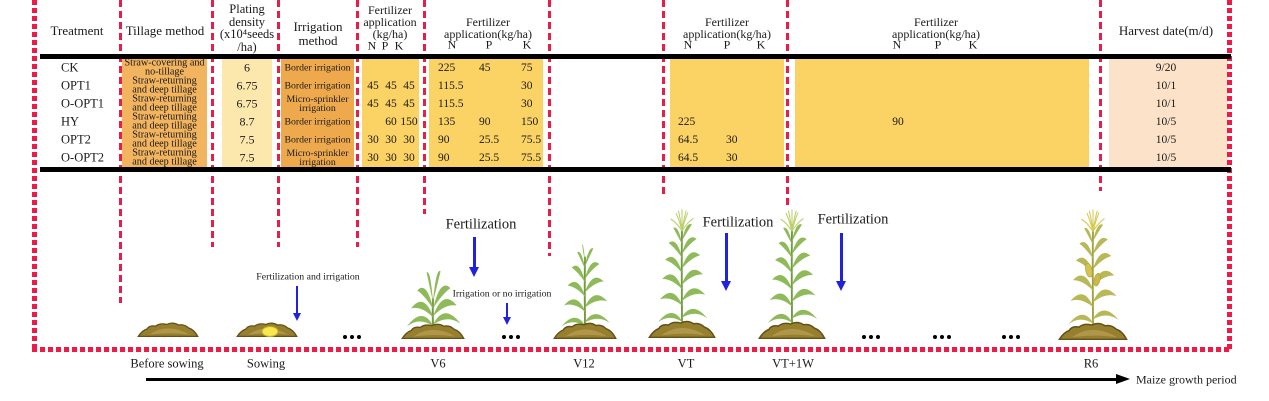 The image size is (1269, 401). Describe the element at coordinates (70, 121) in the screenshot. I see `cell-treatment: HY` at that location.